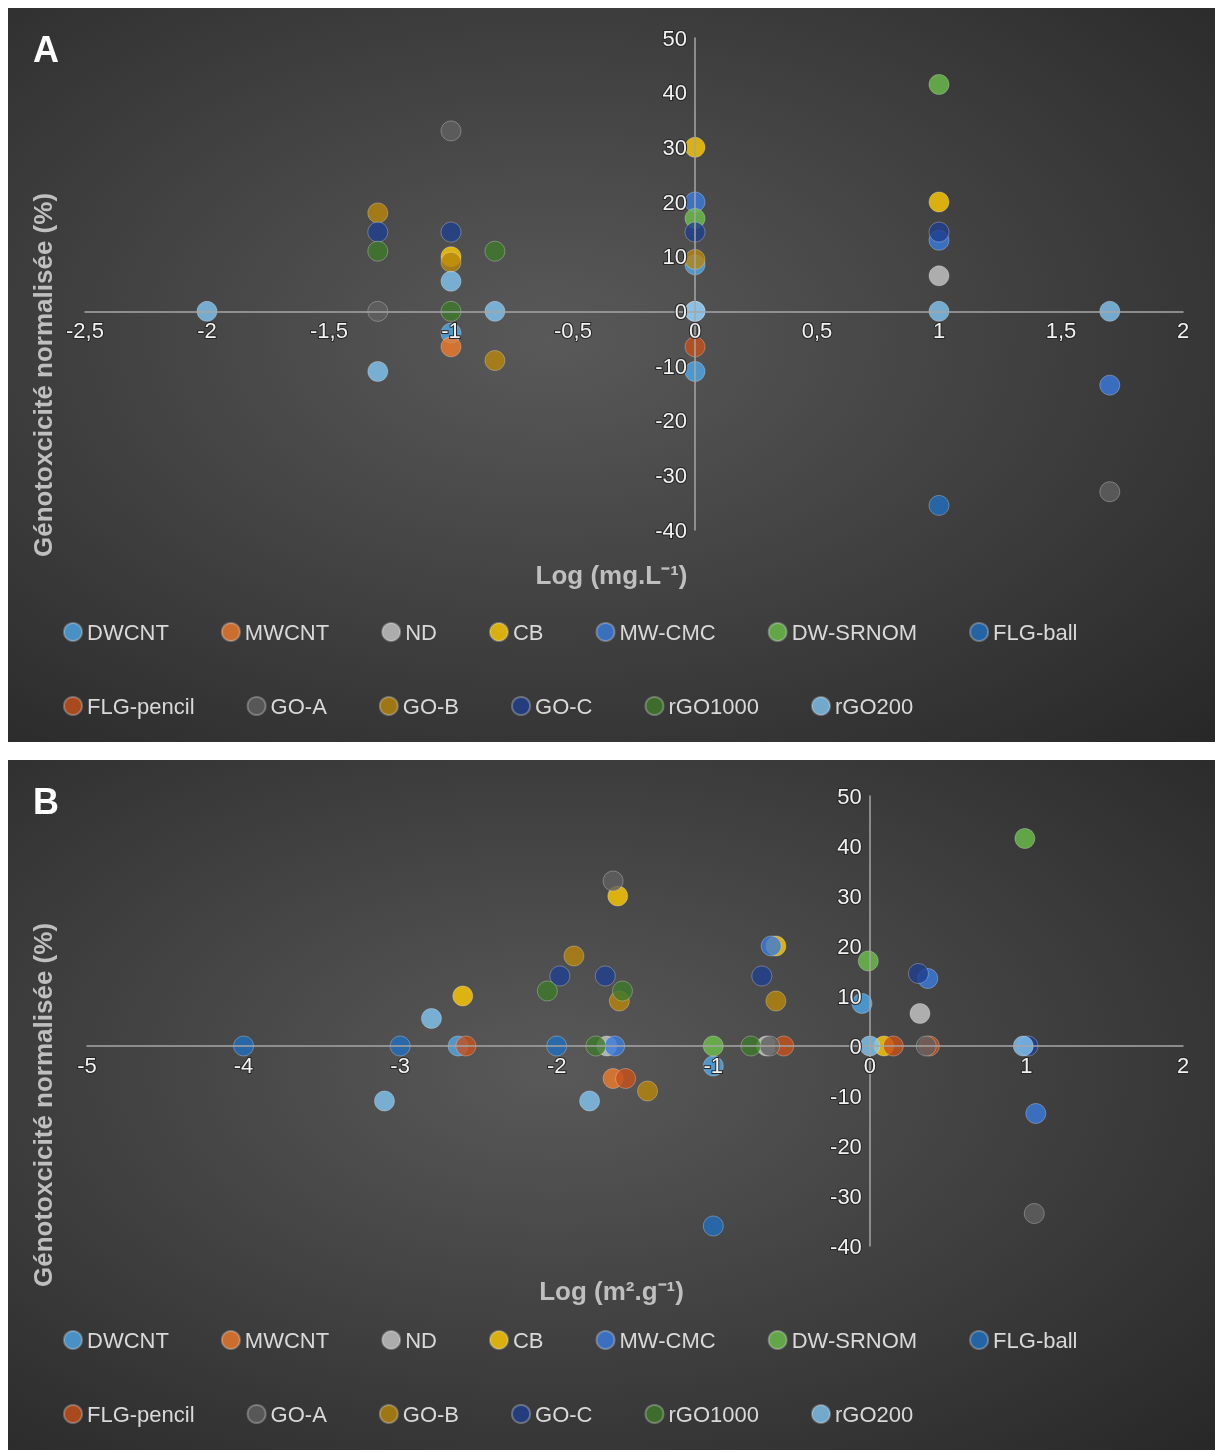 Image resolution: width=1215 pixels, height=1452 pixels. What do you see at coordinates (87, 1065) in the screenshot?
I see `x-tick-label: -5` at bounding box center [87, 1065].